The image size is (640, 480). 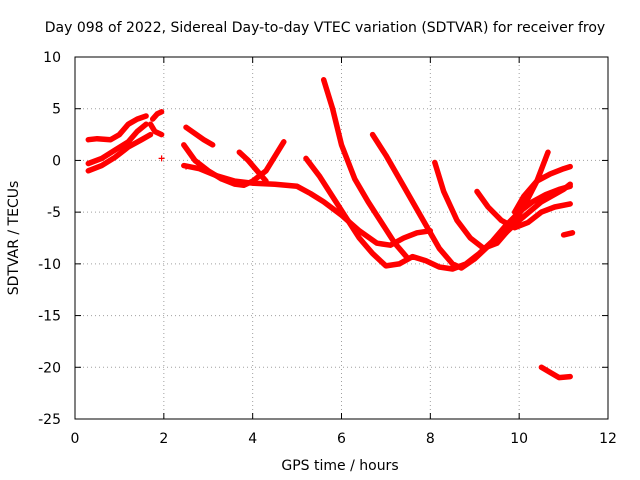 What do you see at coordinates (519, 439) in the screenshot?
I see `x-tick-label: 10` at bounding box center [519, 439].